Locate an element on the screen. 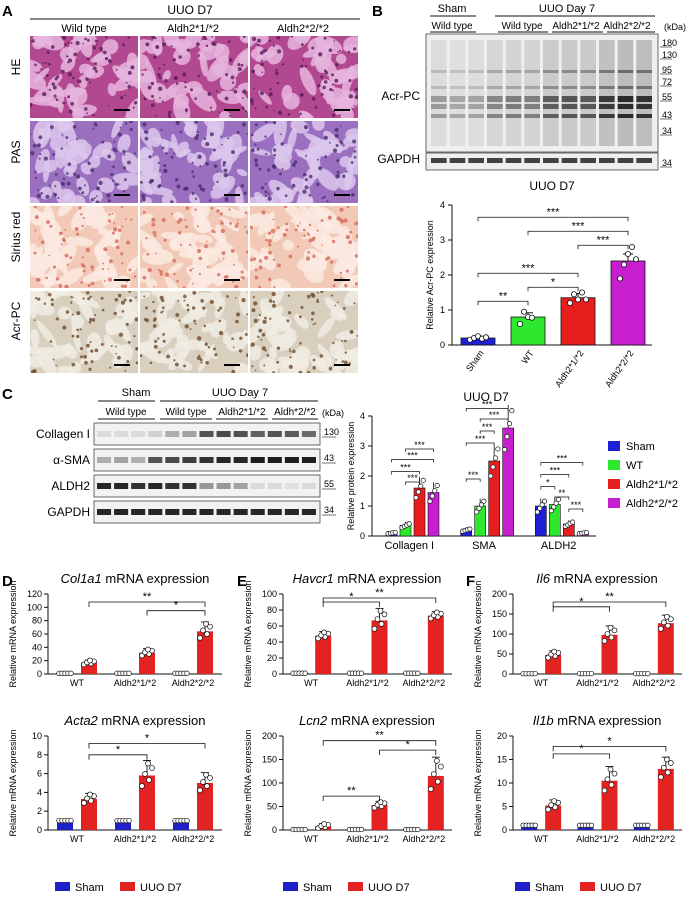  chart-c-bar is located at coordinates (508, 482).